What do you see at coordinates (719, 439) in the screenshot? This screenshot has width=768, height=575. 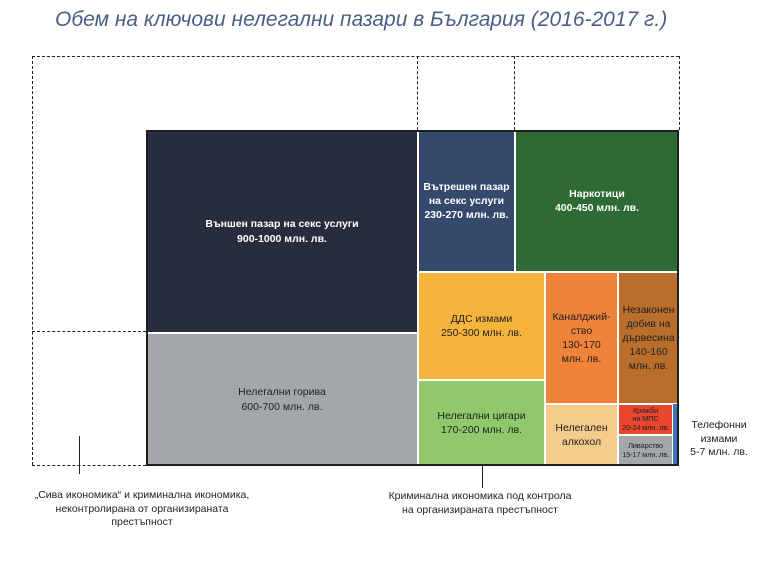 I see `phone-scam-label: Телефонни измами 5-7 млн. лв.` at bounding box center [719, 439].